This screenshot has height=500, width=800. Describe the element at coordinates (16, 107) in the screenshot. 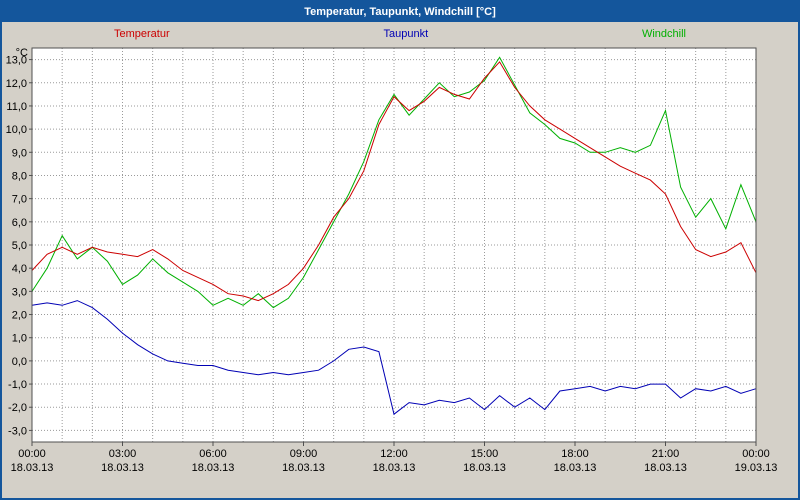

I see `svg-text: 11,0` at that location.